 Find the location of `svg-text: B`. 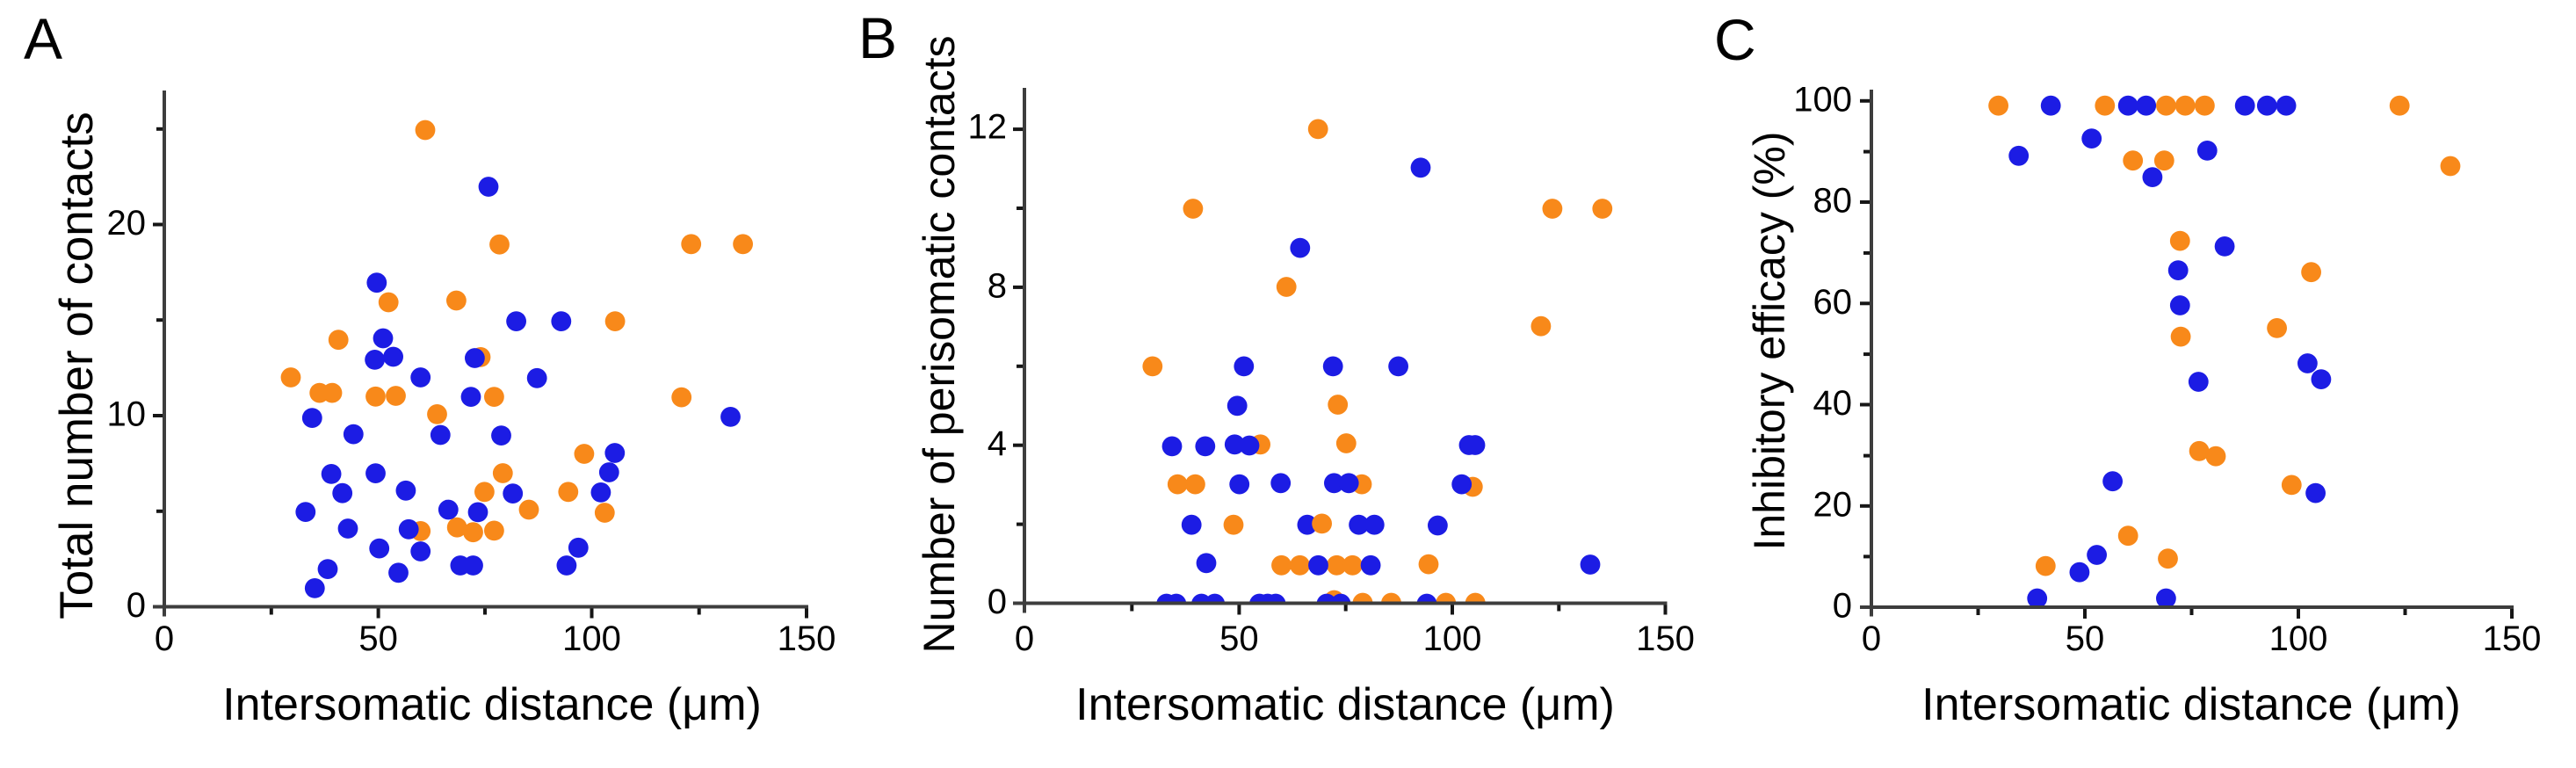

svg-text: B is located at coordinates (877, 37).